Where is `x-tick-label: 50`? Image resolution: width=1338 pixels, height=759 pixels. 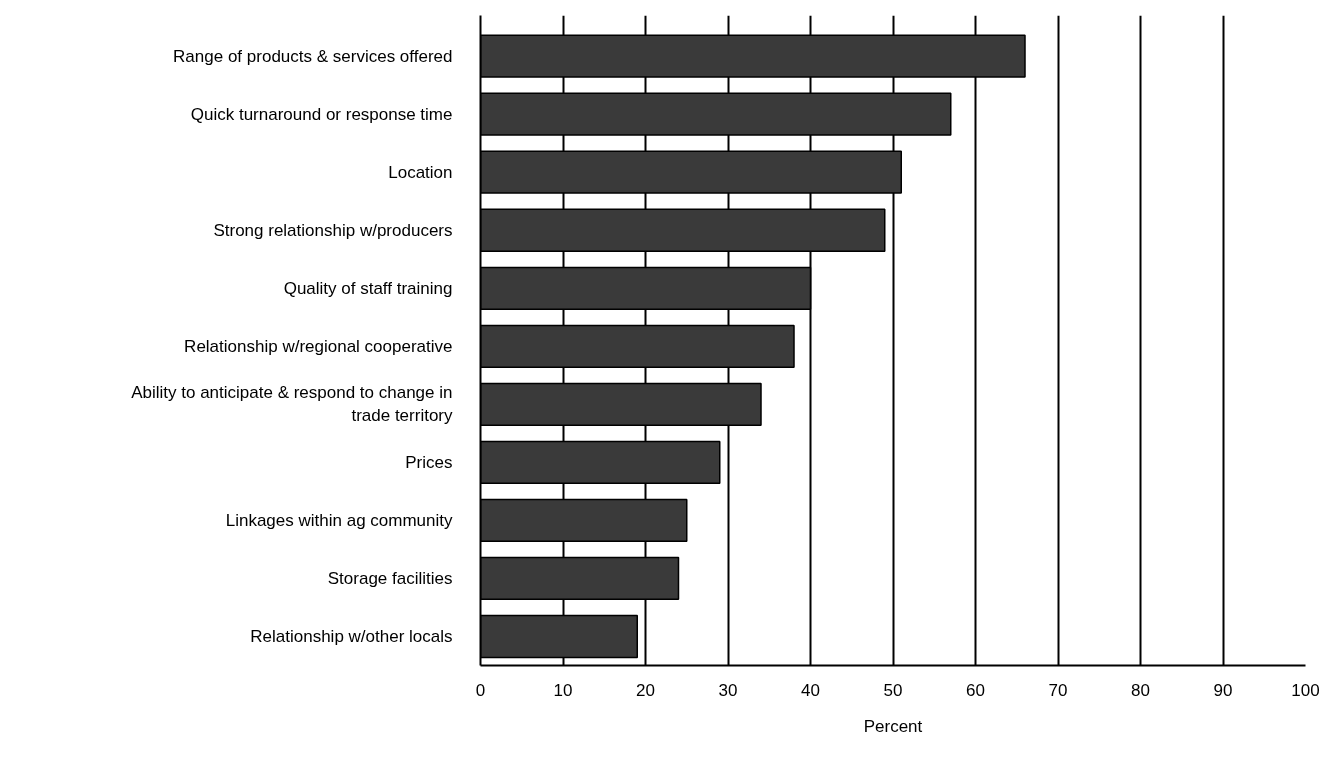 x-tick-label: 50 is located at coordinates (893, 690).